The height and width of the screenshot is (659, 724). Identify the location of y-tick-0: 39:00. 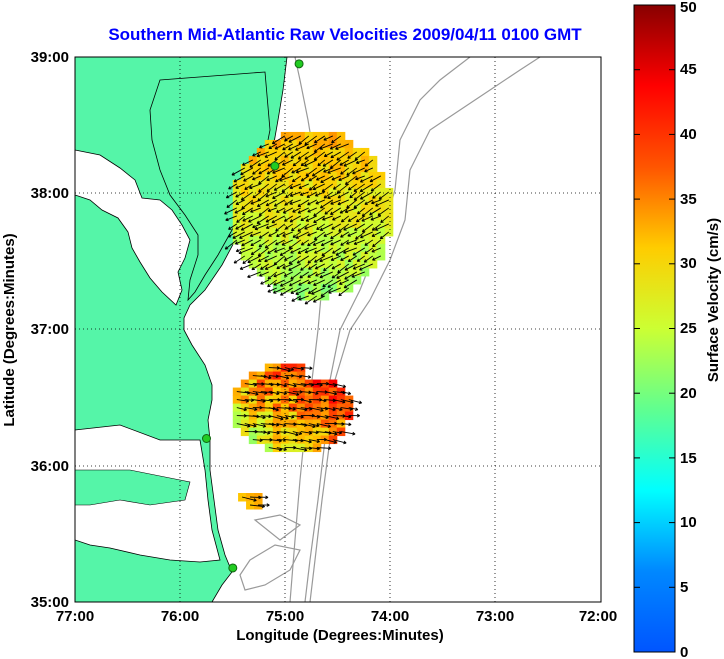
(50, 57).